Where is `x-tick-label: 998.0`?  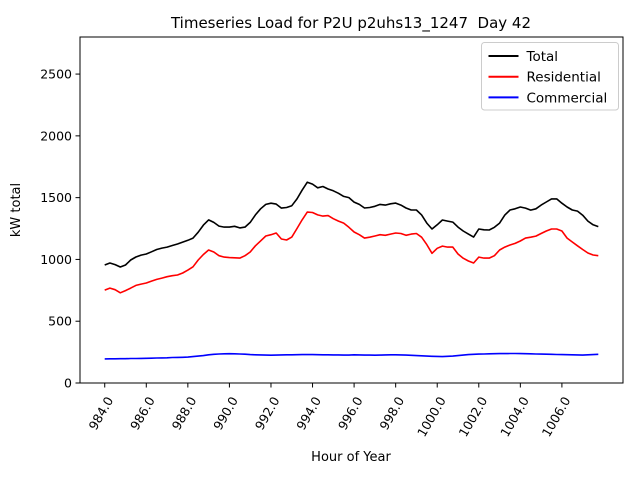
x-tick-label: 998.0 is located at coordinates (391, 413).